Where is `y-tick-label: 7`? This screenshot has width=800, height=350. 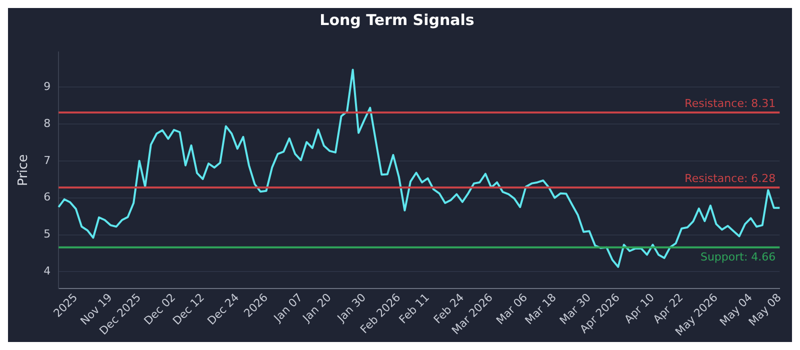 y-tick-label: 7 is located at coordinates (47, 160).